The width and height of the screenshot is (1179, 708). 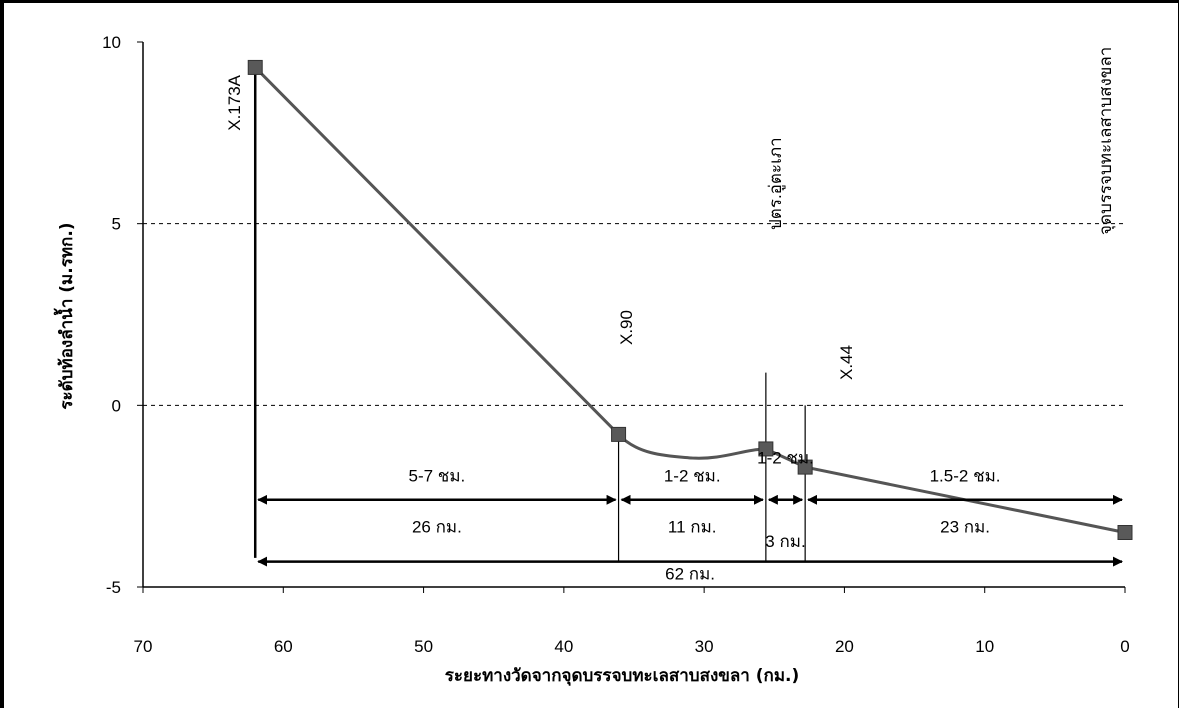 What do you see at coordinates (965, 476) in the screenshot?
I see `segment-travel-time: 1.5-2 ชม.` at bounding box center [965, 476].